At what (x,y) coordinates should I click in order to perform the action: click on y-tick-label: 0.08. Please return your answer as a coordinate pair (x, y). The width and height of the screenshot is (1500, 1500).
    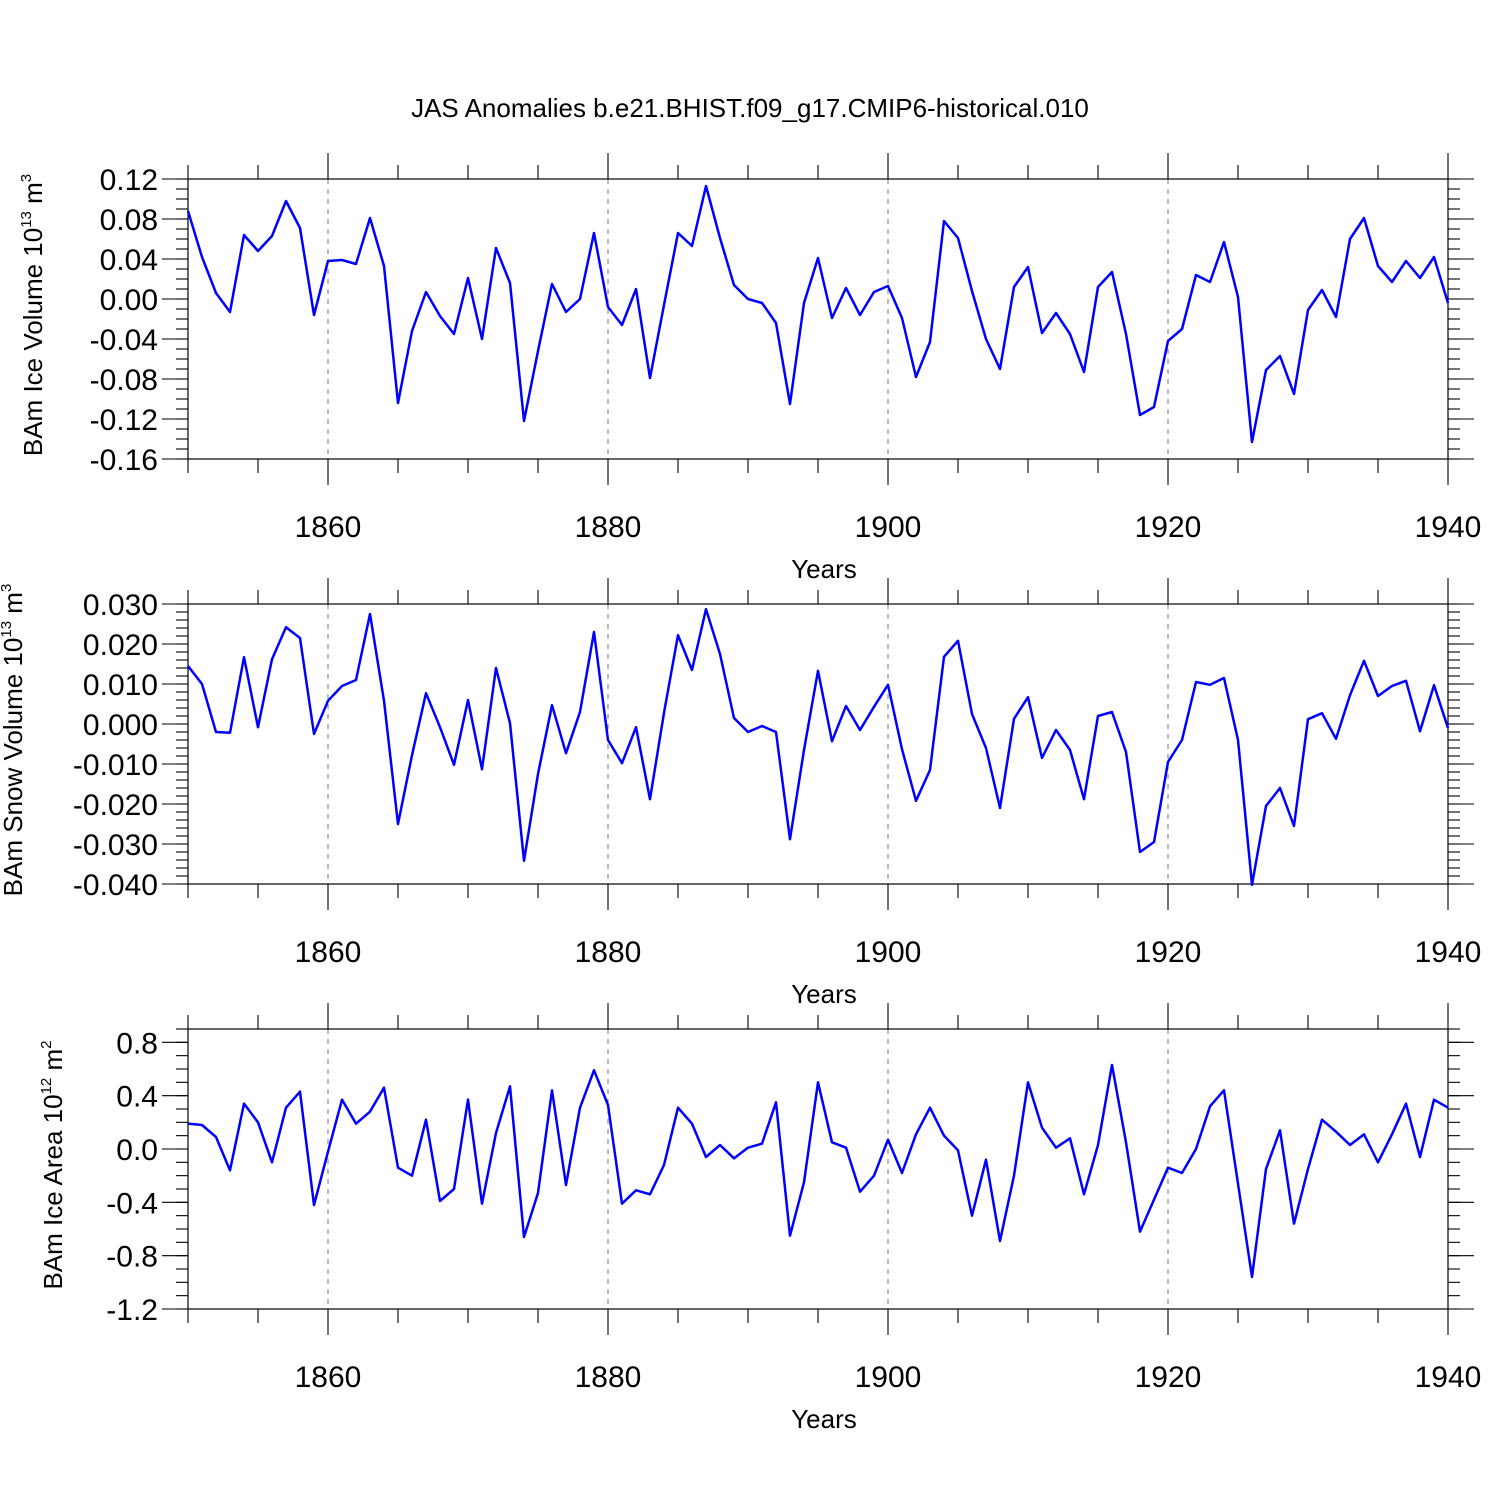
    Looking at the image, I should click on (129, 220).